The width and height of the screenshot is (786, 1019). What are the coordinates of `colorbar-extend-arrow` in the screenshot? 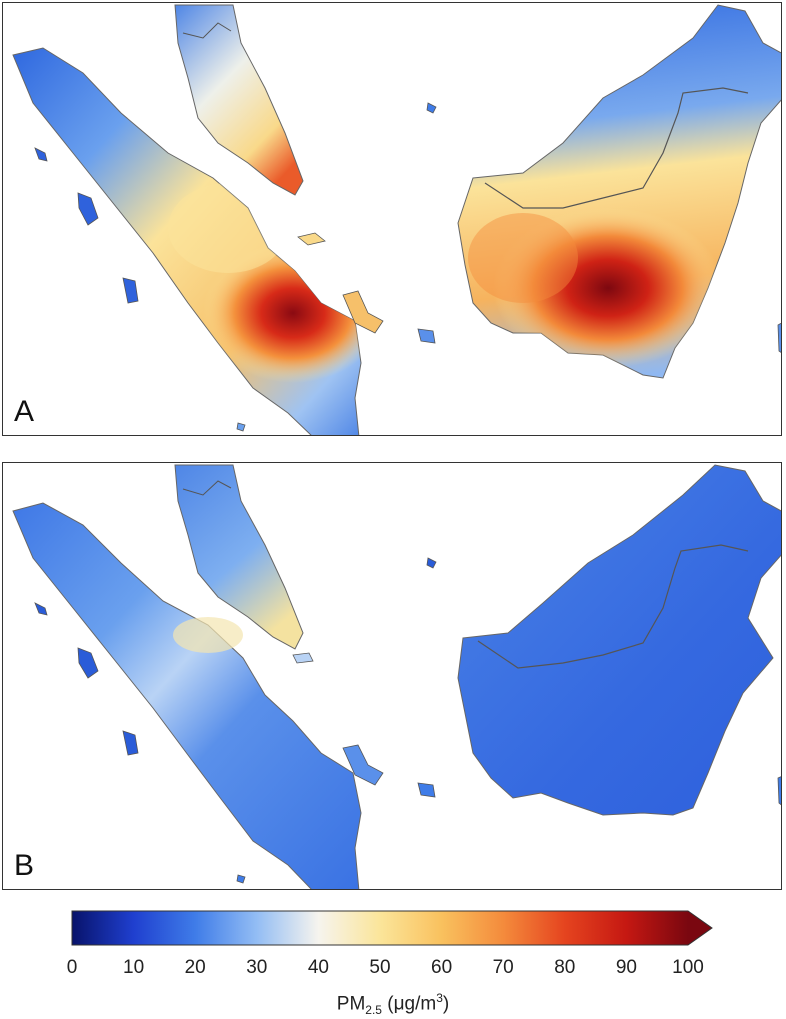 It's located at (700, 928).